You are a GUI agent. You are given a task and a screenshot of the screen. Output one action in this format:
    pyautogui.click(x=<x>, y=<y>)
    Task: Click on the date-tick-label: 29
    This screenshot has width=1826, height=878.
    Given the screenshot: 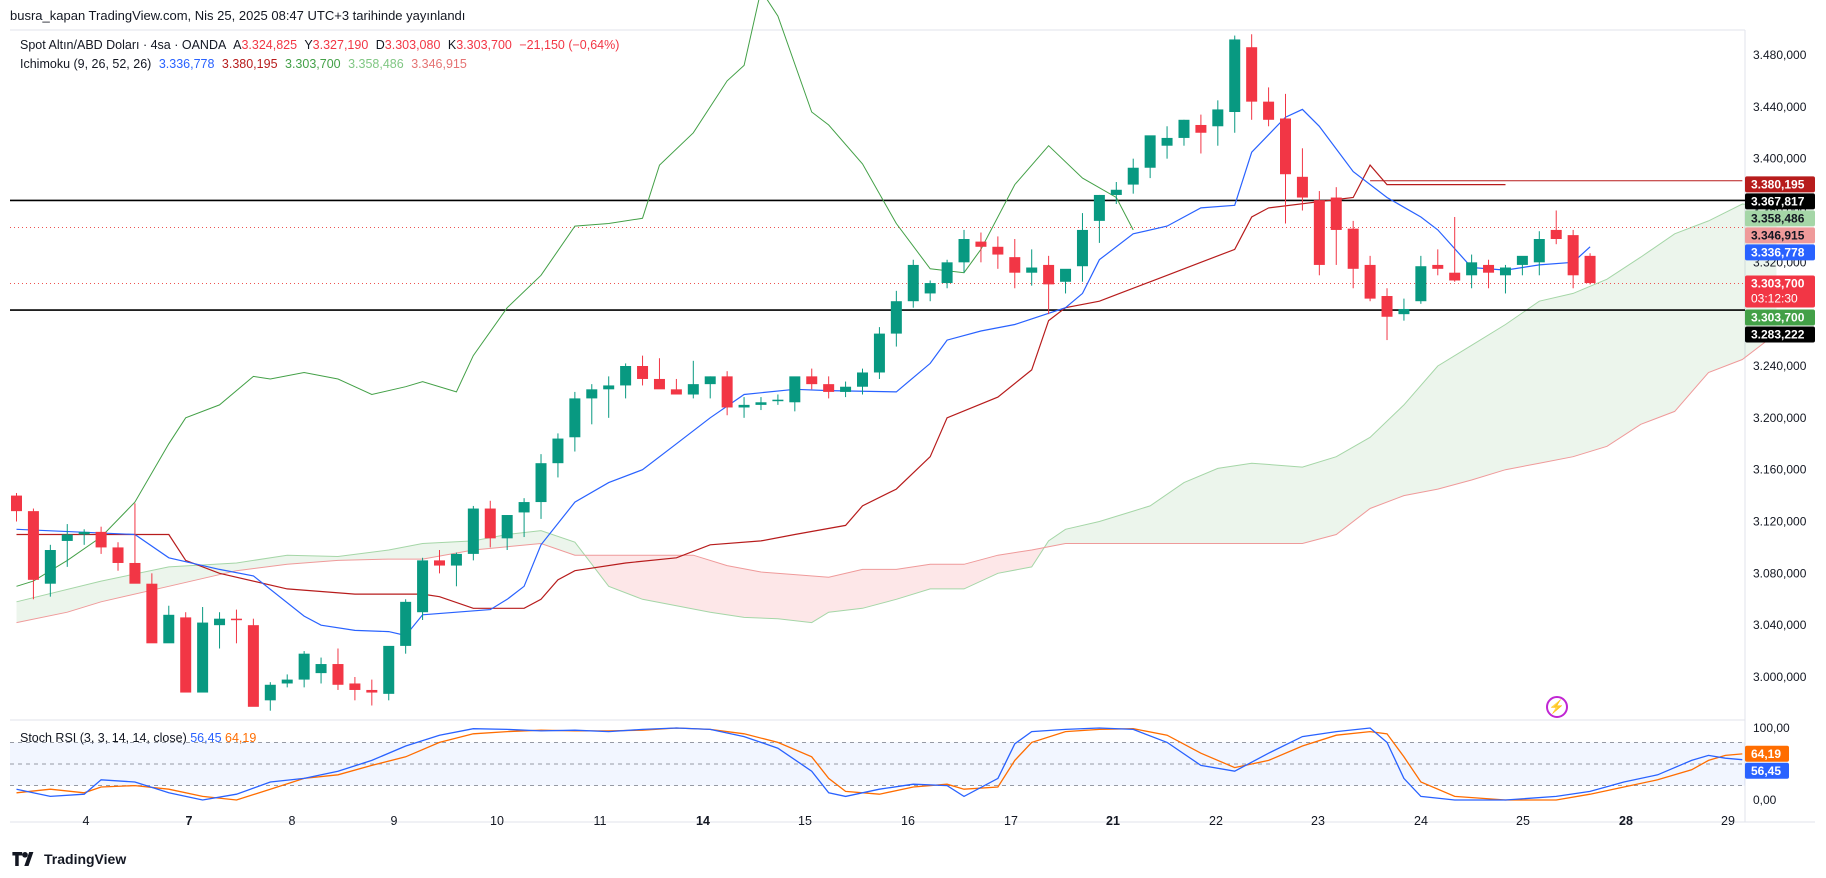 What is the action you would take?
    pyautogui.click(x=1728, y=821)
    